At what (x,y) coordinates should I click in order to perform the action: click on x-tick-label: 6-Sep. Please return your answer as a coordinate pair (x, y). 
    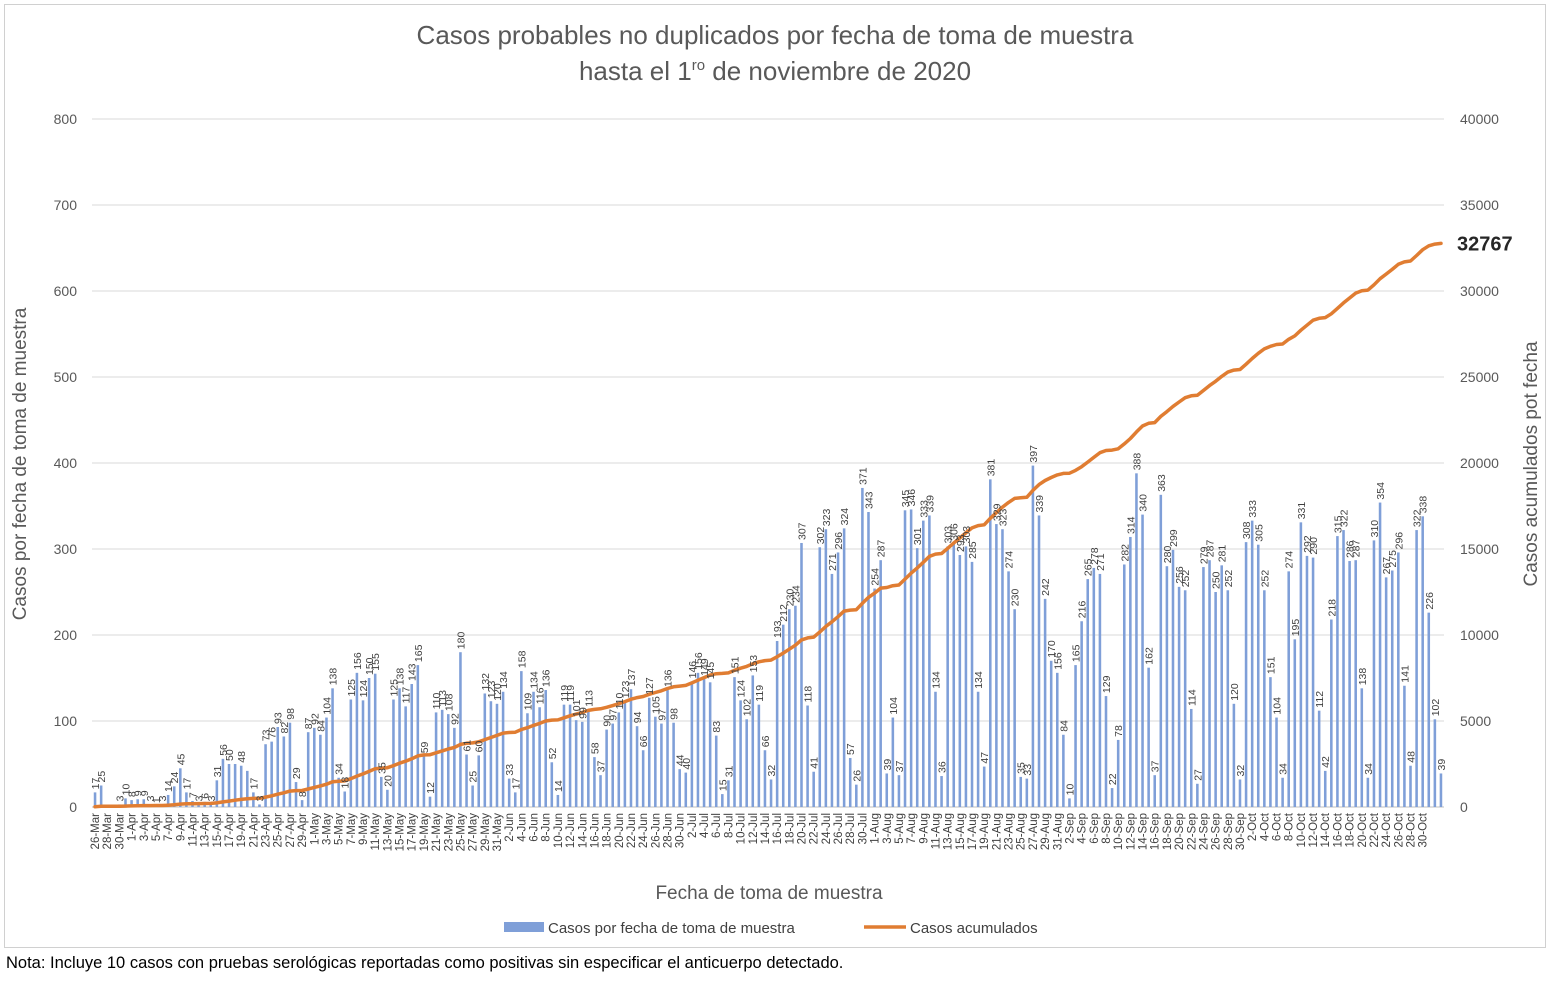
    Looking at the image, I should click on (1095, 828).